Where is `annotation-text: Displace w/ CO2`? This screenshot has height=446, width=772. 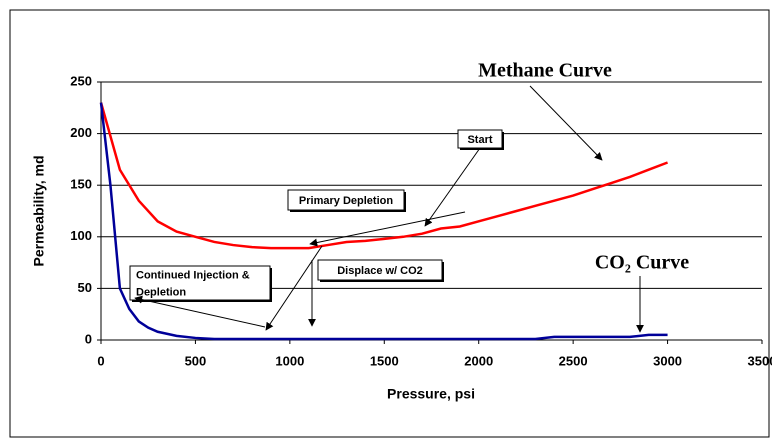 annotation-text: Displace w/ CO2 is located at coordinates (380, 271).